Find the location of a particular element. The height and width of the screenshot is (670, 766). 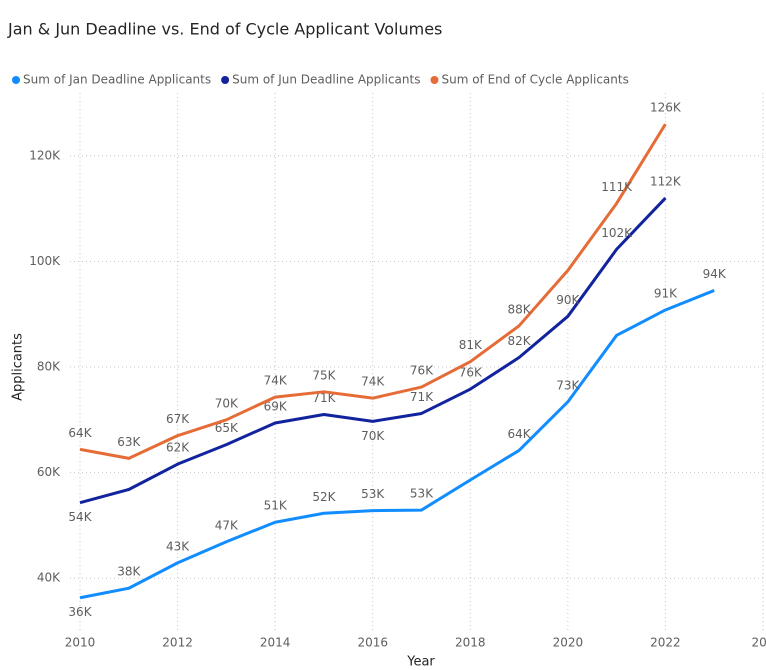

data-label: 51K is located at coordinates (276, 506).